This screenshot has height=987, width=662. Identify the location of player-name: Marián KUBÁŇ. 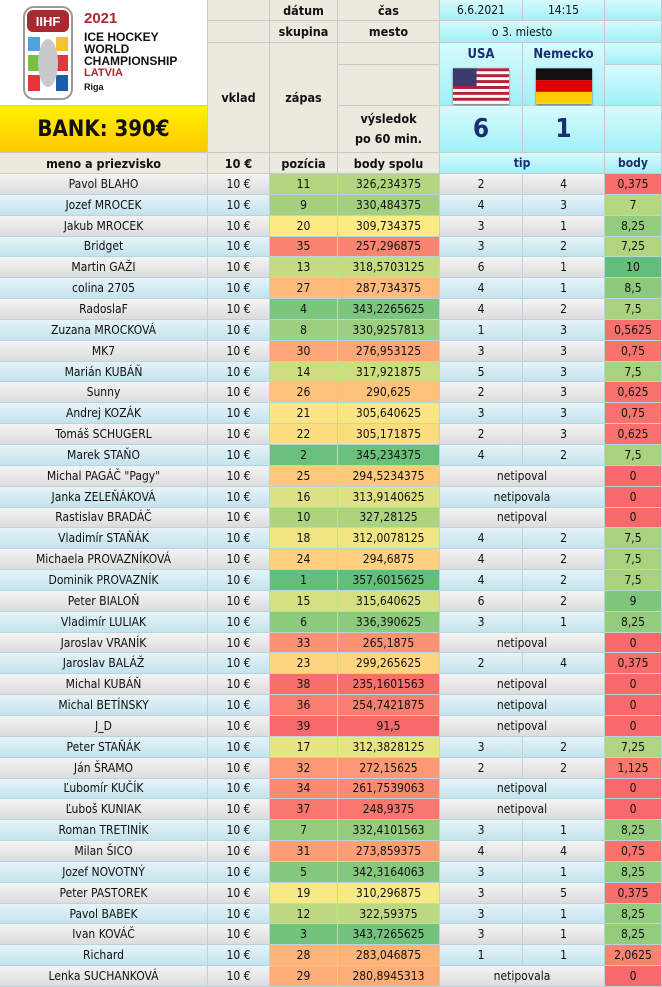
(104, 372).